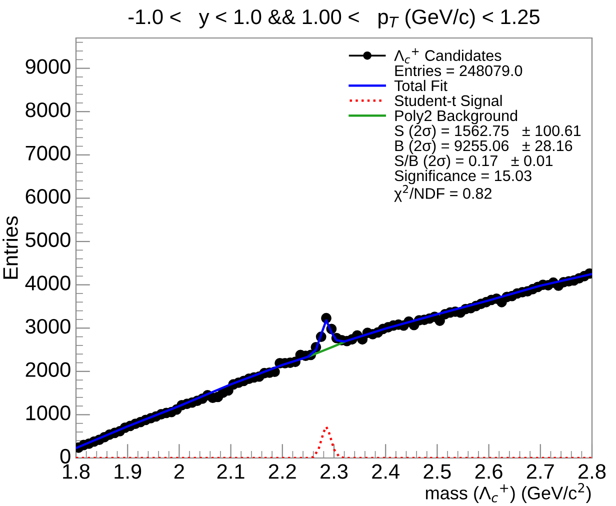 This screenshot has height=506, width=616. Describe the element at coordinates (282, 471) in the screenshot. I see `x-tick-label: 2.2` at that location.